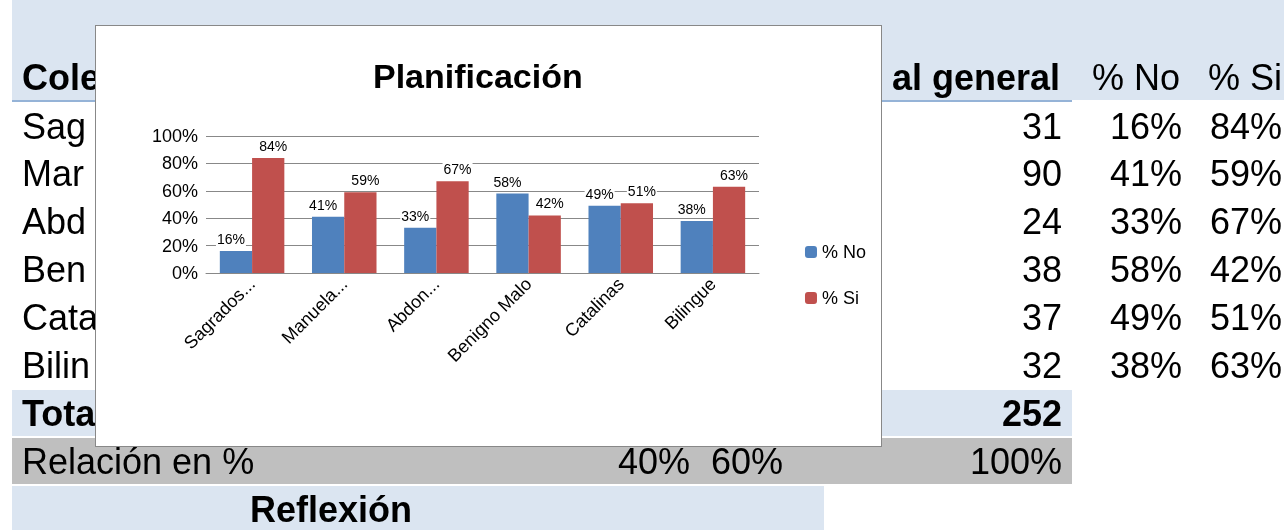 The image size is (1284, 530). What do you see at coordinates (184, 273) in the screenshot?
I see `y-tick-label: 0%` at bounding box center [184, 273].